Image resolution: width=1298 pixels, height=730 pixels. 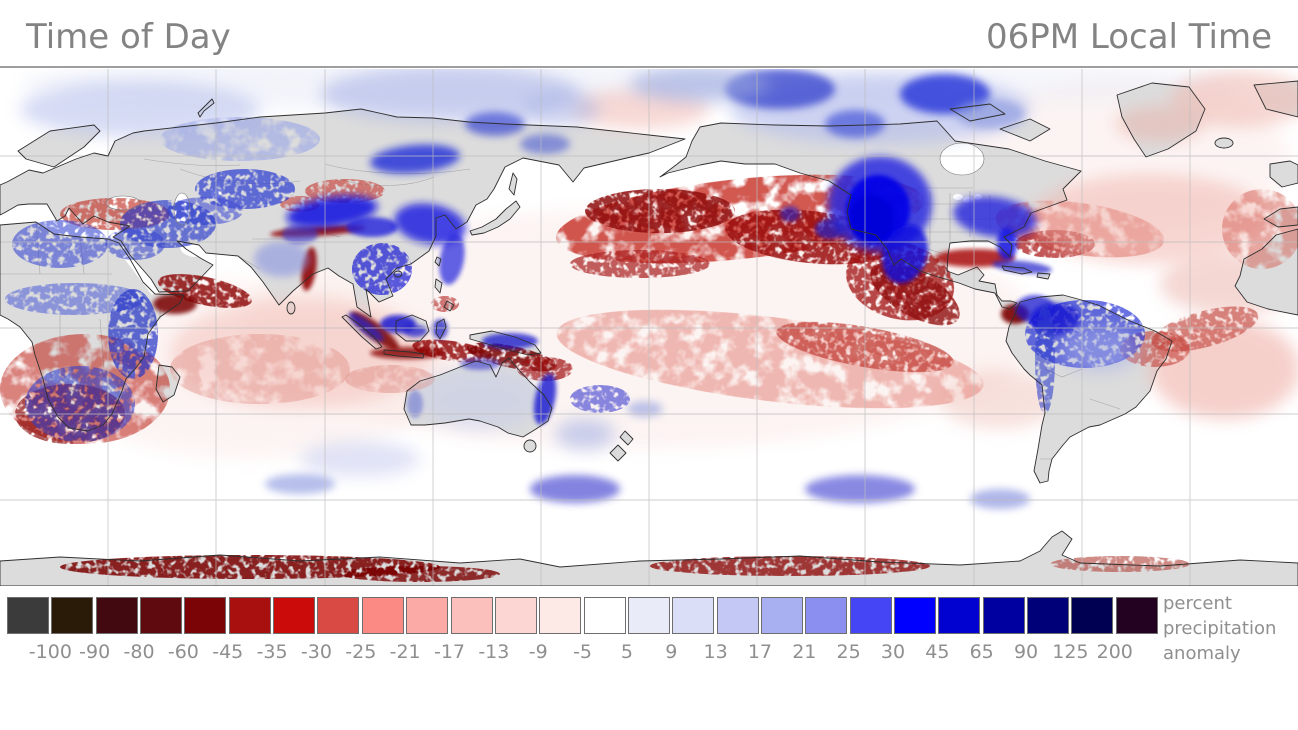 I want to click on colorbar-label: -100, so click(x=50, y=652).